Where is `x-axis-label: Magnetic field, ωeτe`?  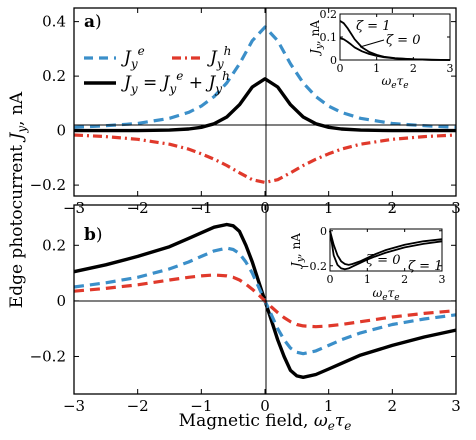 x-axis-label: Magnetic field, ωeτe is located at coordinates (265, 422).